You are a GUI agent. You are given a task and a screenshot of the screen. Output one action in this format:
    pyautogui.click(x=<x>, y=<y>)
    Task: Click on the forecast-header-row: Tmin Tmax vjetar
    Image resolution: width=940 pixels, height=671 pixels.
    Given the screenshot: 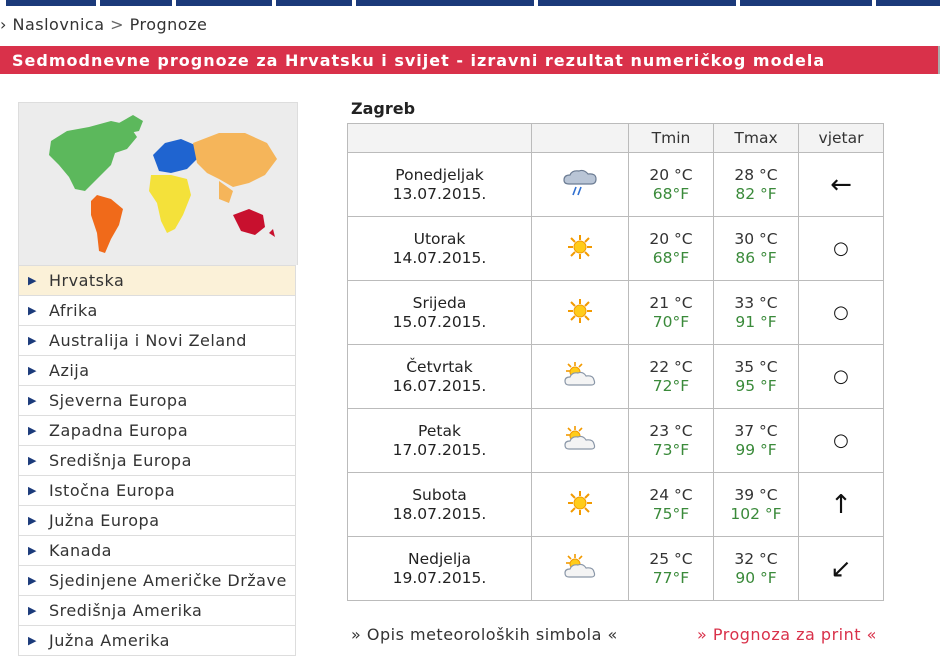 What is the action you would take?
    pyautogui.click(x=615, y=138)
    